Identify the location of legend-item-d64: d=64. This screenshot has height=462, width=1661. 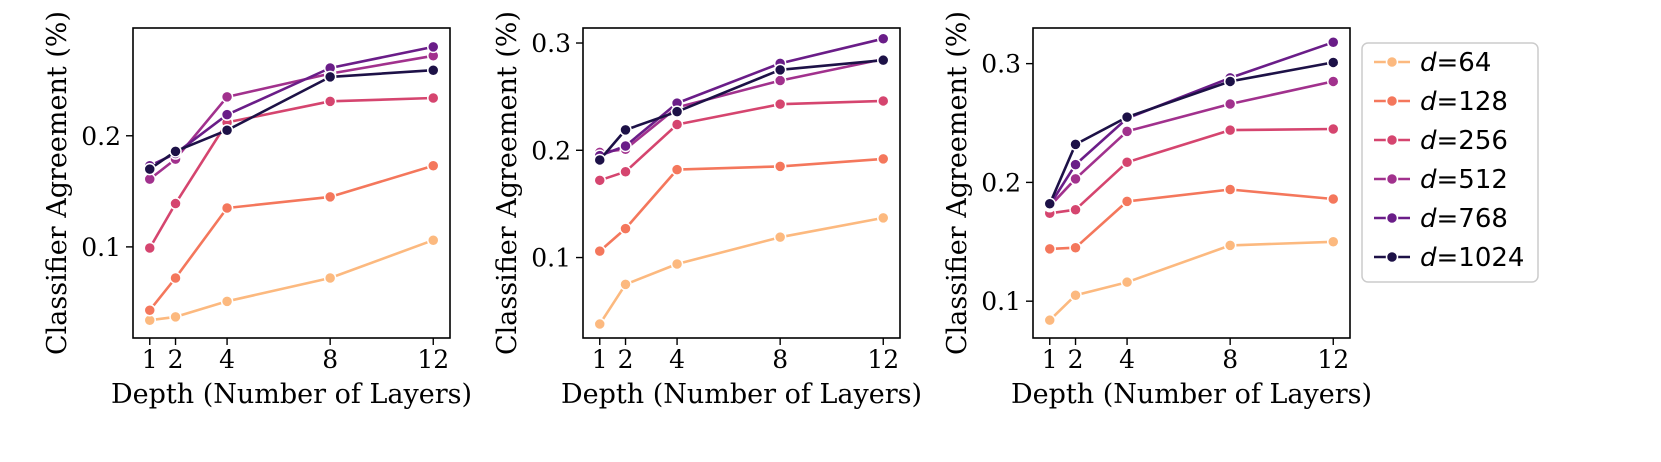
(1432, 63).